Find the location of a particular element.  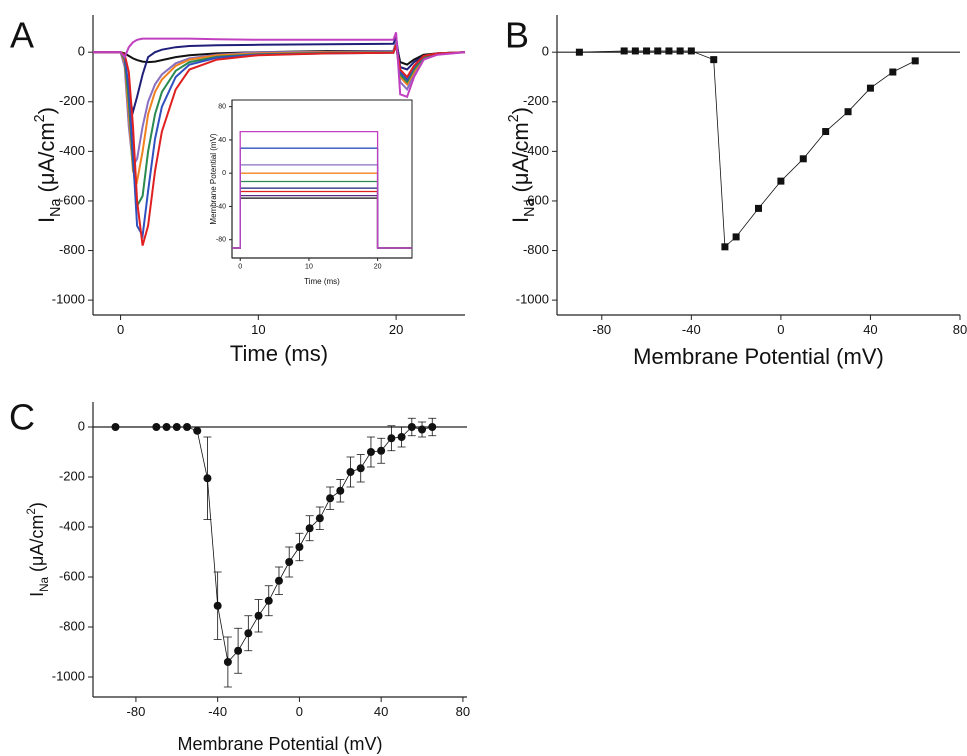

panel-label: C is located at coordinates (22, 417).